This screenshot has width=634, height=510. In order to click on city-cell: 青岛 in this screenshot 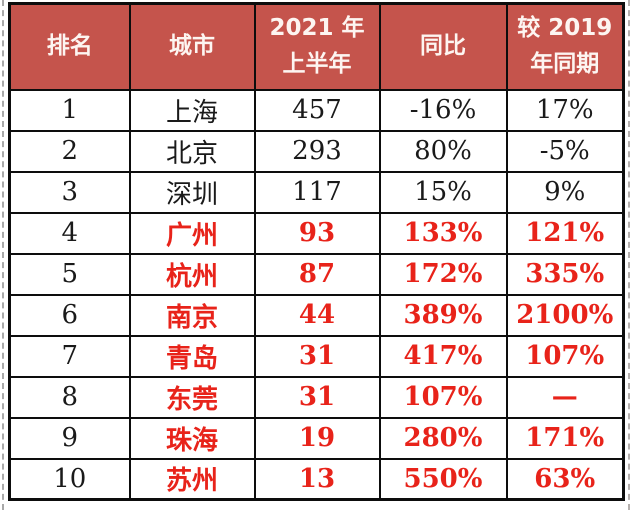, I will do `click(192, 356)`.